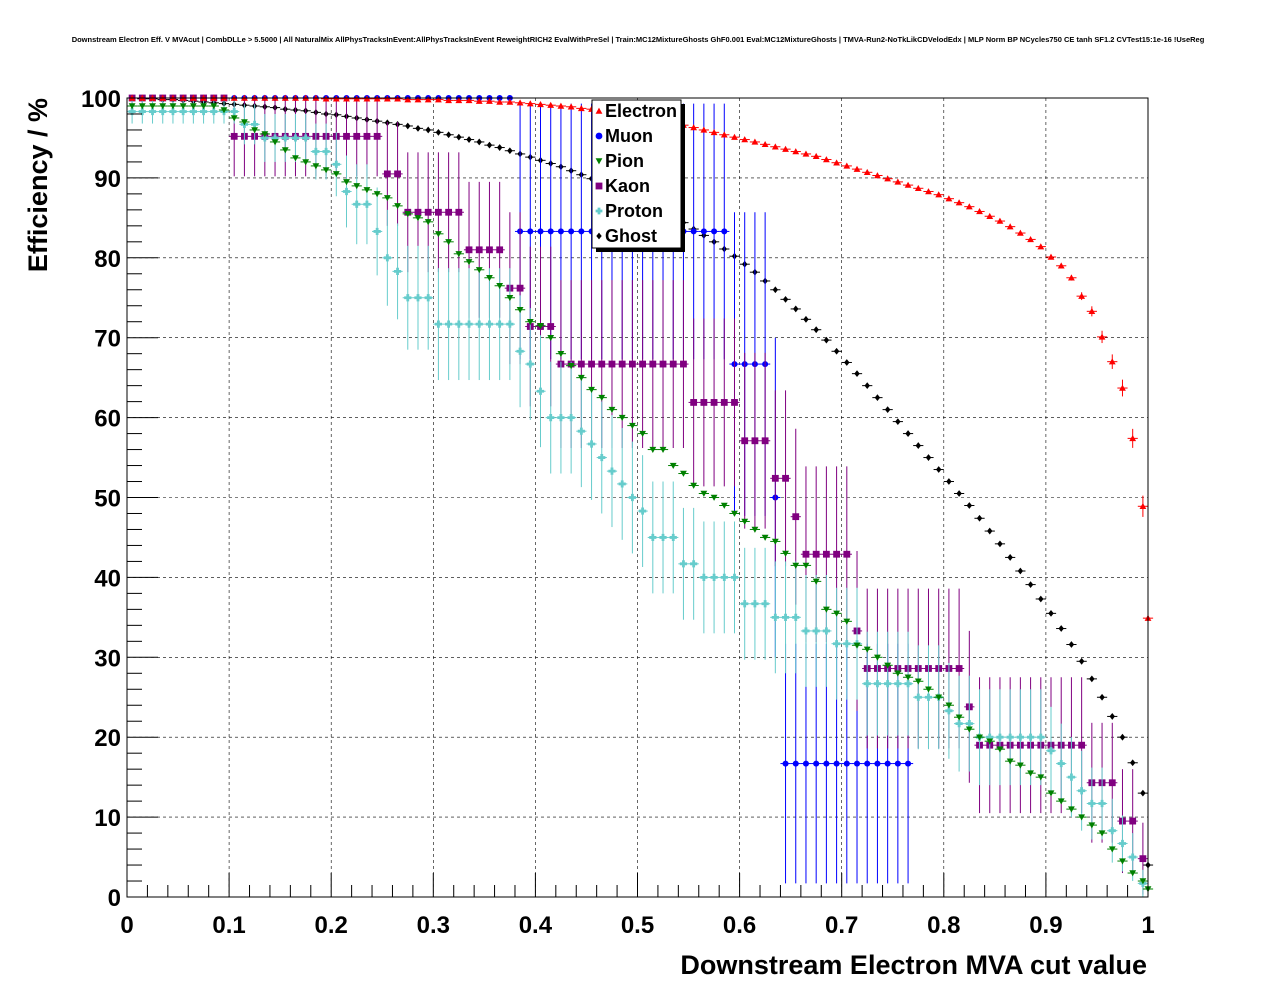 This screenshot has height=996, width=1276. I want to click on legend-ghost-label: Ghost, so click(631, 236).